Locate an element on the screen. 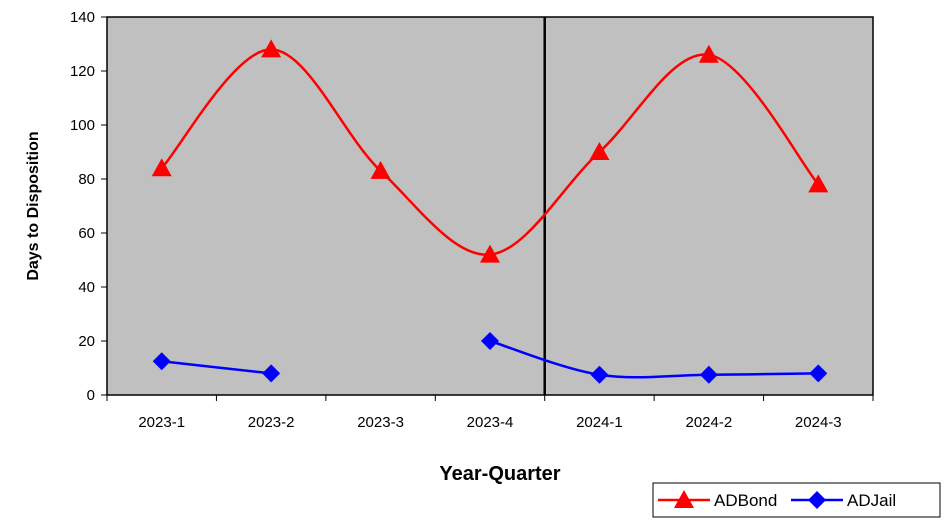 The width and height of the screenshot is (946, 520). legend-adbond-marker is located at coordinates (684, 499).